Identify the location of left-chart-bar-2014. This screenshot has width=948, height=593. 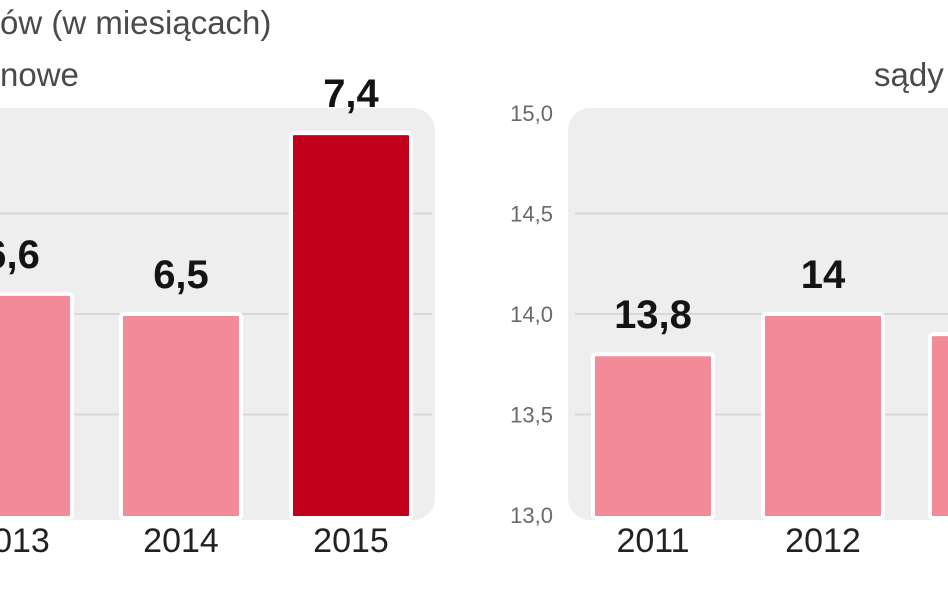
(181, 416).